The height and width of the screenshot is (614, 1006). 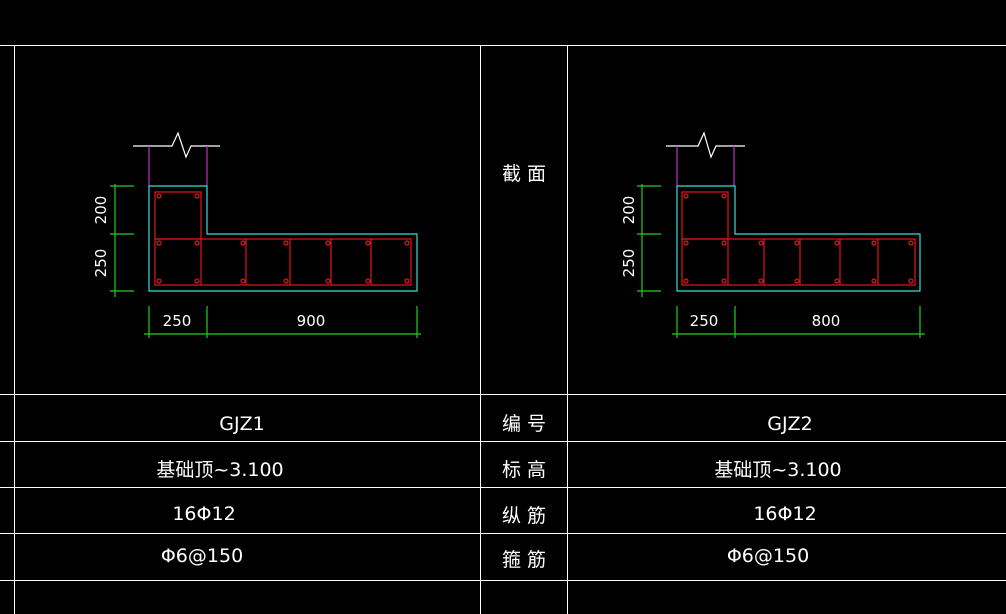 I want to click on label-section: 截 面, so click(x=524, y=174).